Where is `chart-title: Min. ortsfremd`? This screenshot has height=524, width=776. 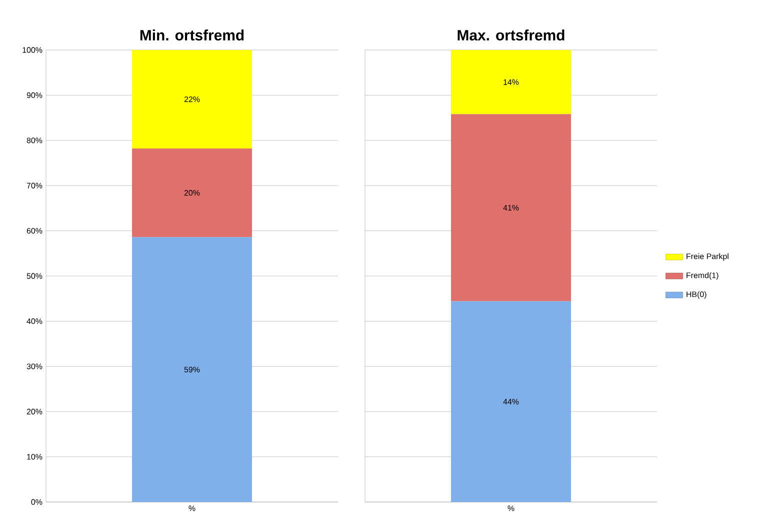 chart-title: Min. ortsfremd is located at coordinates (192, 35).